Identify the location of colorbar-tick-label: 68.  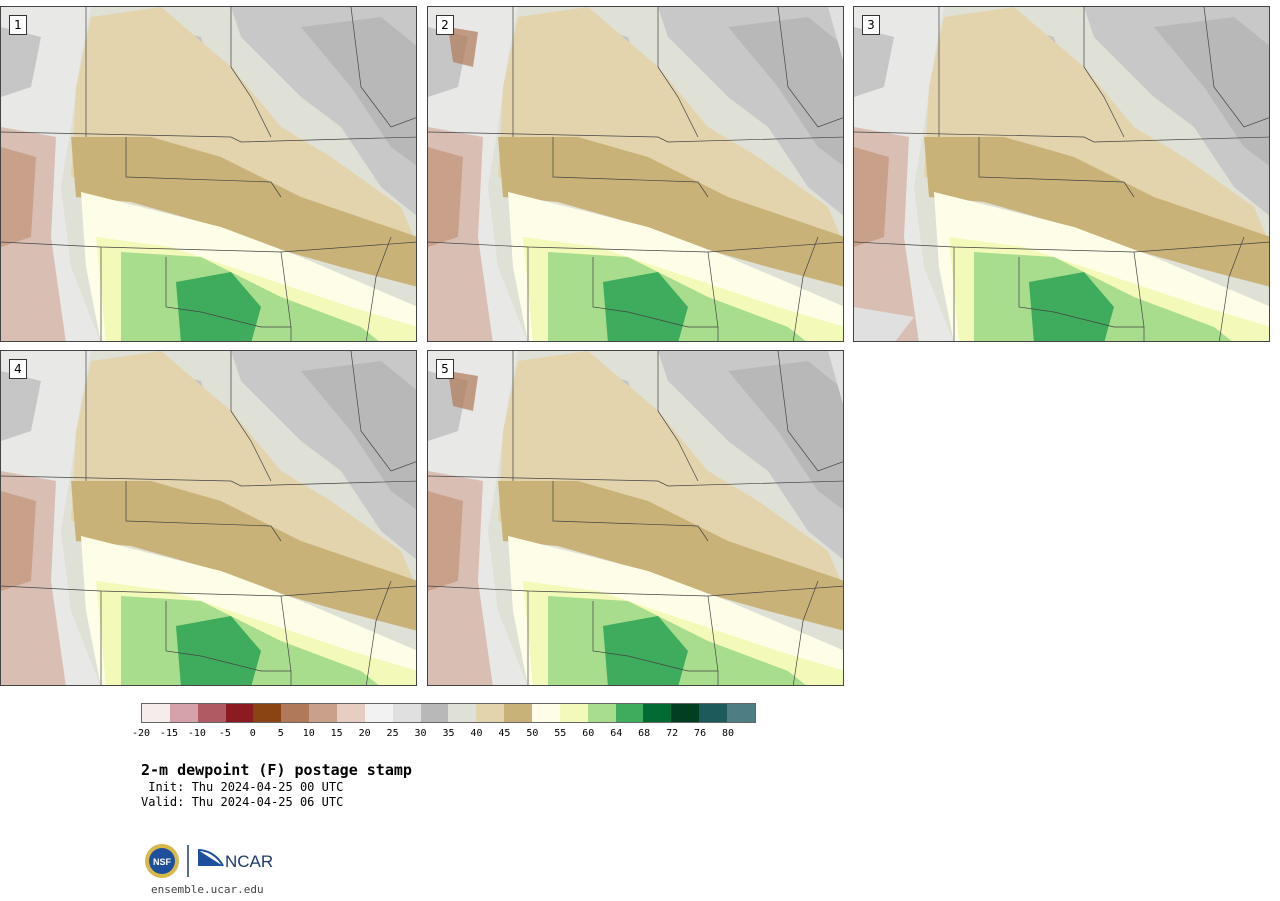
(644, 733).